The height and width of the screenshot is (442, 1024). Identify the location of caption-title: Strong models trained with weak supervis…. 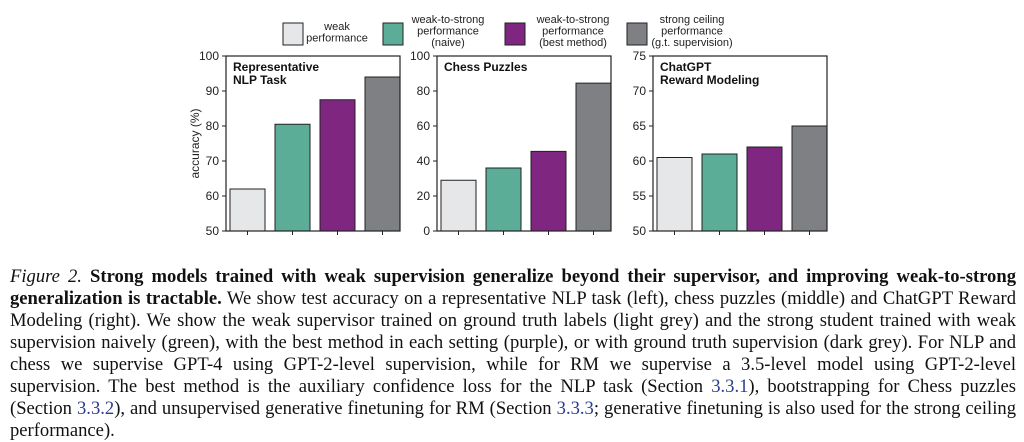
(513, 287).